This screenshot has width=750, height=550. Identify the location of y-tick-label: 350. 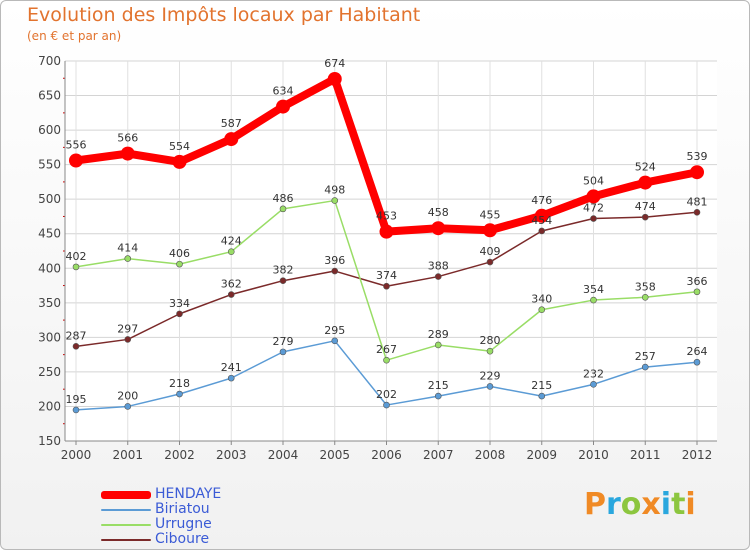
(49, 303).